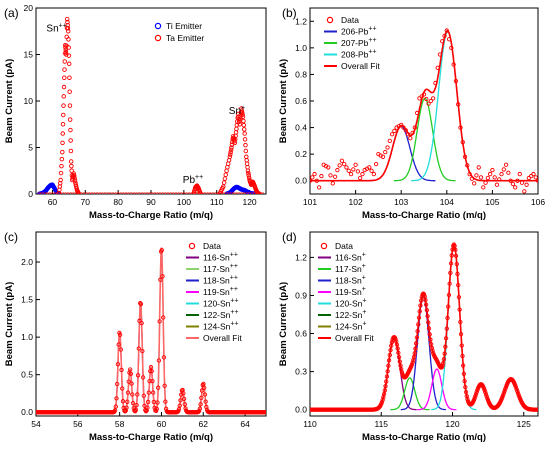  I want to click on x-tick-label: 104, so click(447, 202).